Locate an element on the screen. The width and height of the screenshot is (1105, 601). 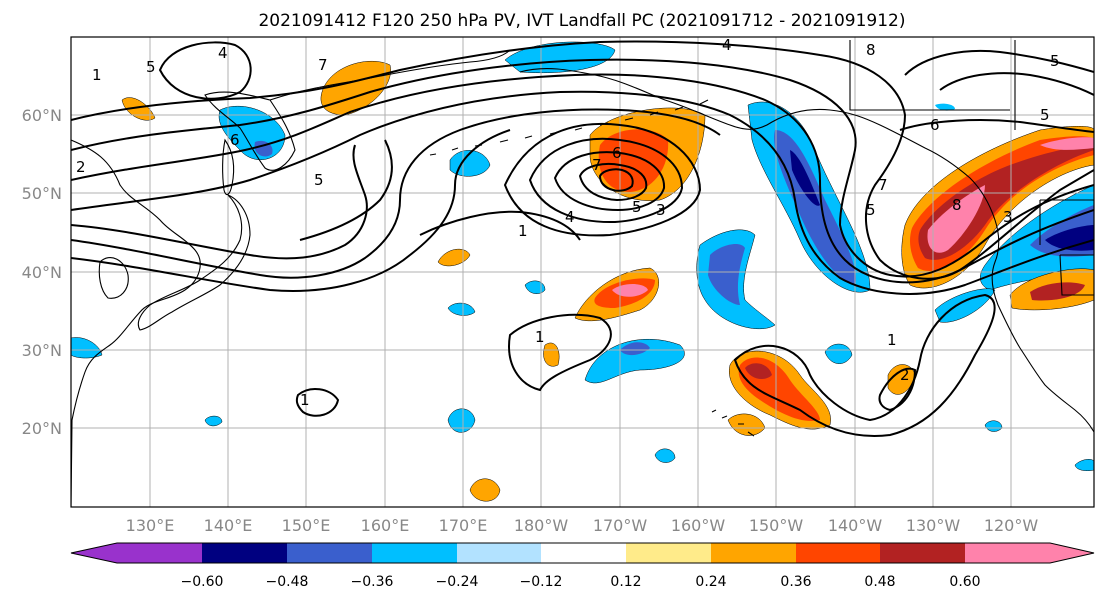
lat-tick-label: 40°N is located at coordinates (42, 272).